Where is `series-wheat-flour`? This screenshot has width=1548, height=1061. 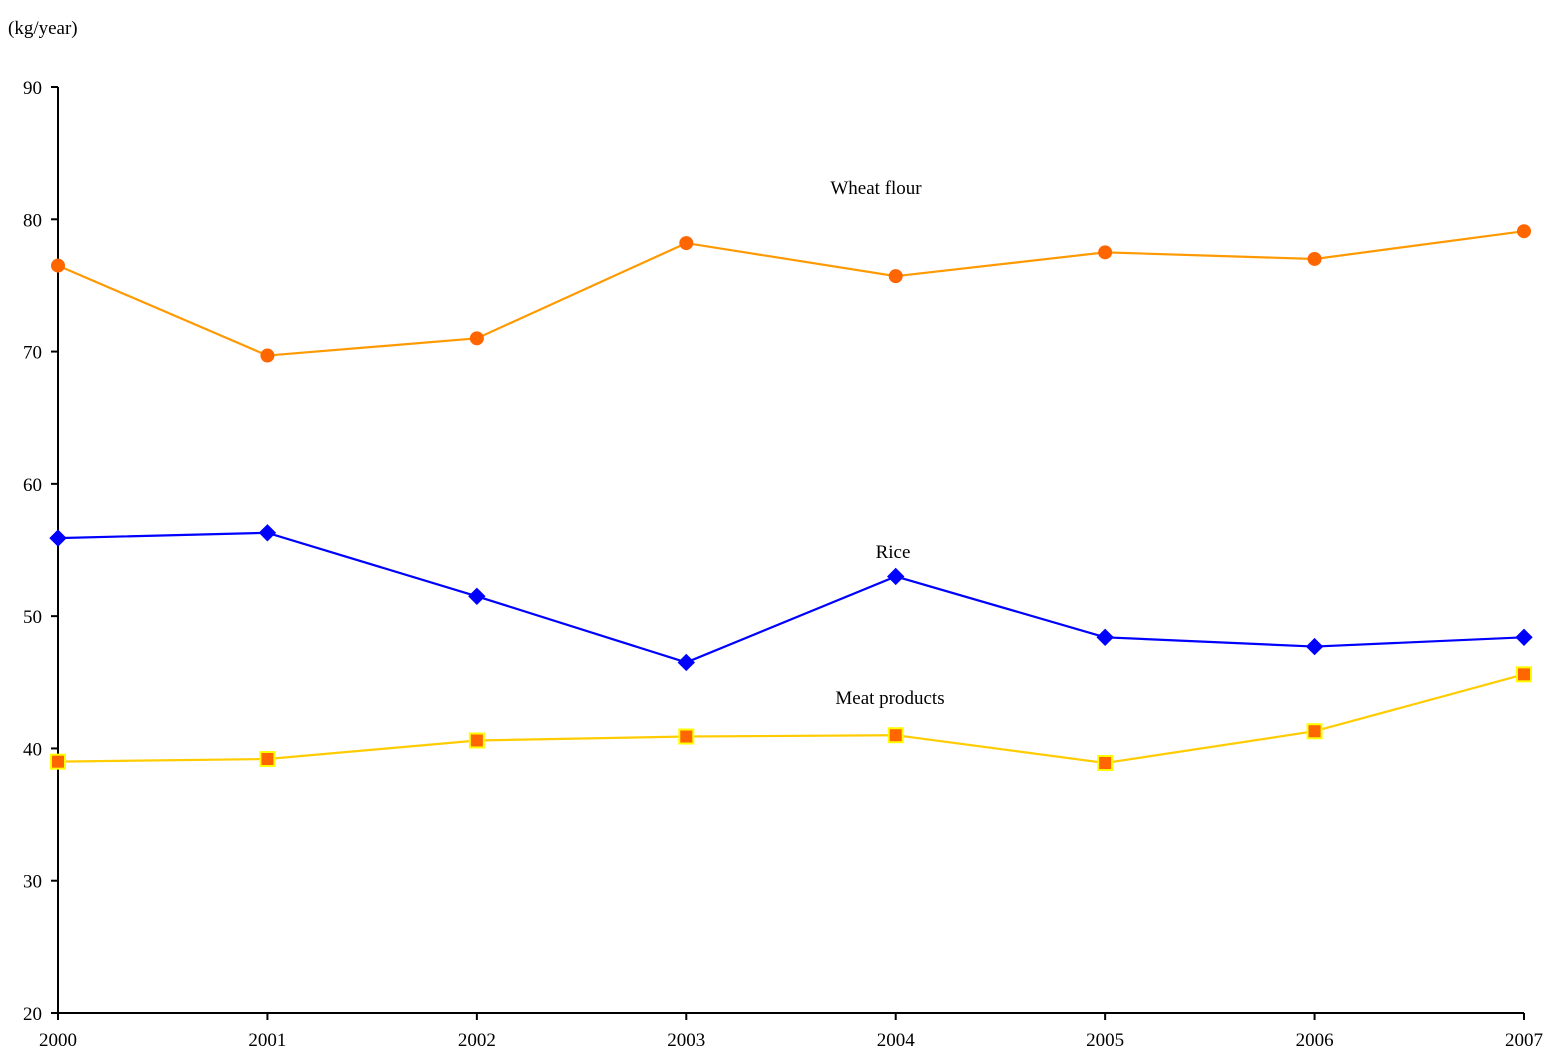
series-wheat-flour is located at coordinates (791, 293).